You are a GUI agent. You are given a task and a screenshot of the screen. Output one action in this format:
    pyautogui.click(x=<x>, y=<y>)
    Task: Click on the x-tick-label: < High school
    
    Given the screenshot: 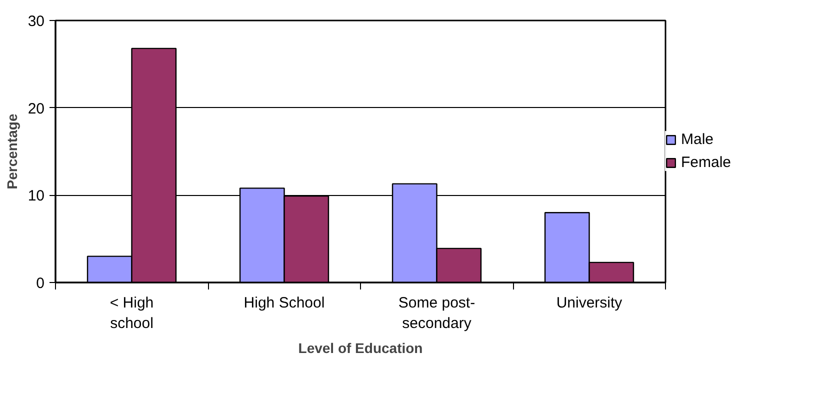 What is the action you would take?
    pyautogui.click(x=132, y=313)
    